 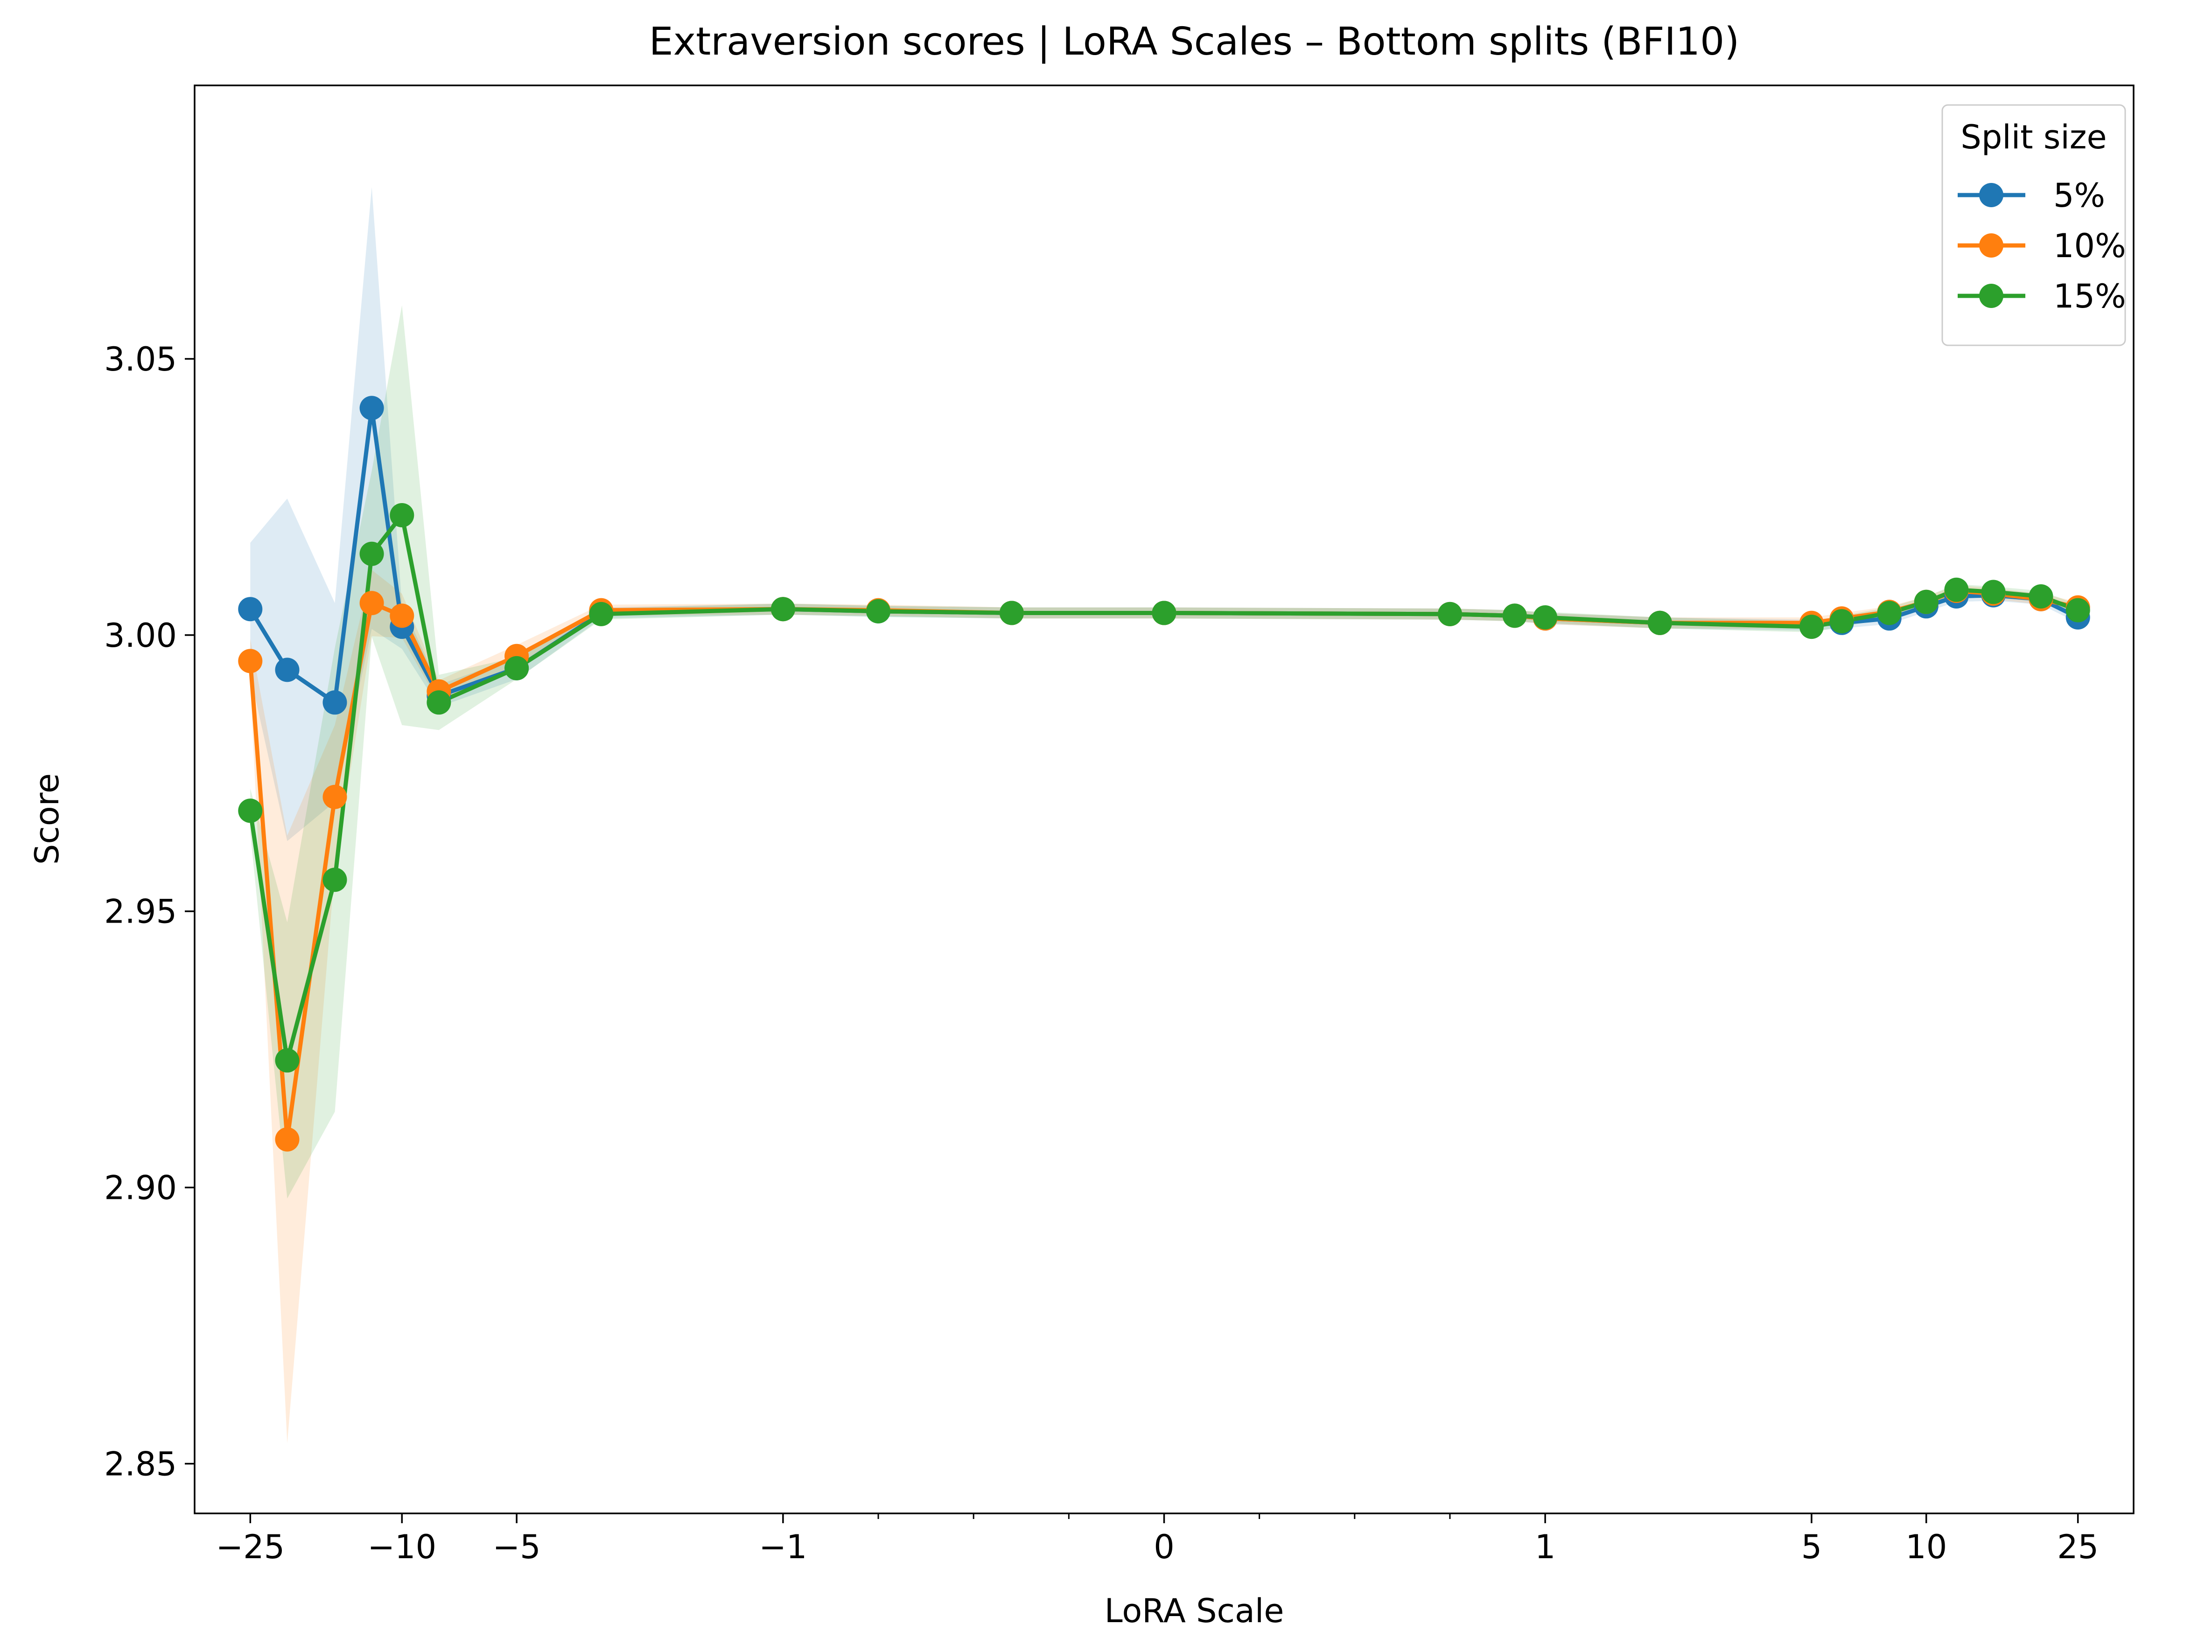 I want to click on legend-label-1: 10%, so click(x=2089, y=246).